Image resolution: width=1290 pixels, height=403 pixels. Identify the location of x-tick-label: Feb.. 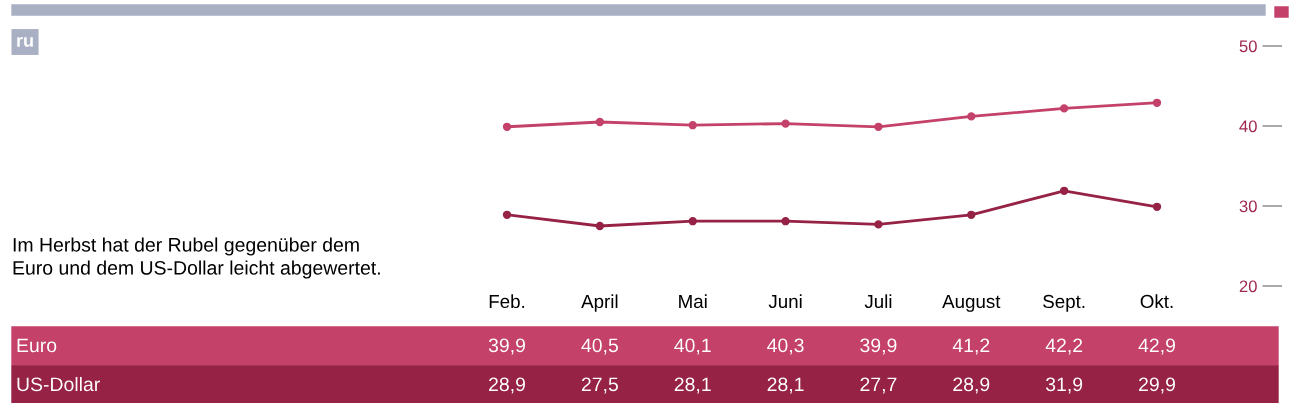
(507, 301).